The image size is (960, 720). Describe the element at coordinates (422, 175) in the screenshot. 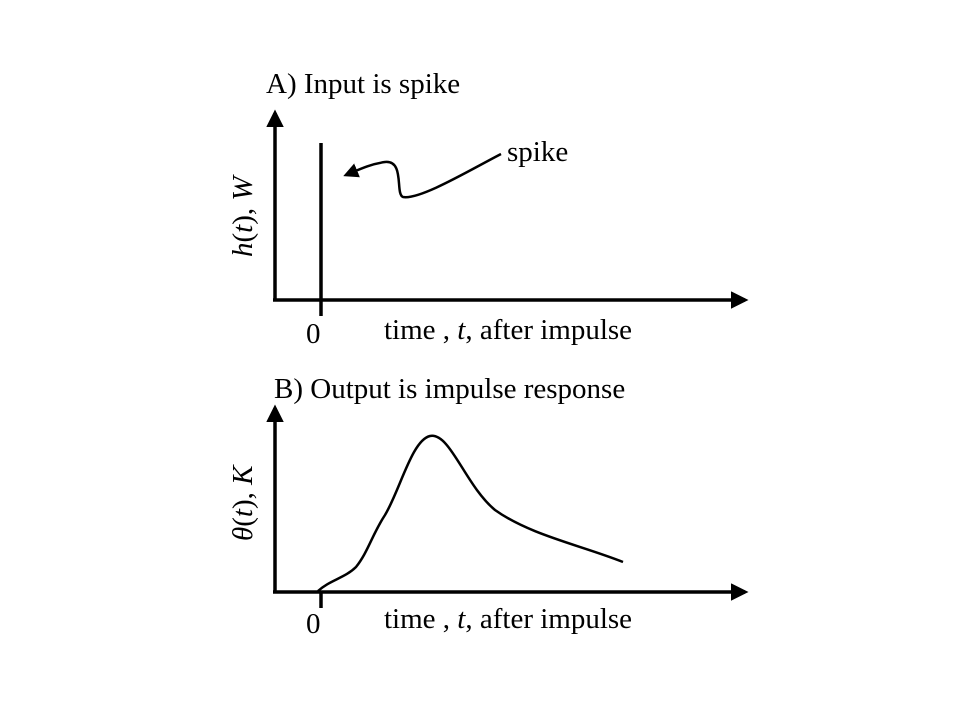

I see `spike-pointer-arrow` at that location.